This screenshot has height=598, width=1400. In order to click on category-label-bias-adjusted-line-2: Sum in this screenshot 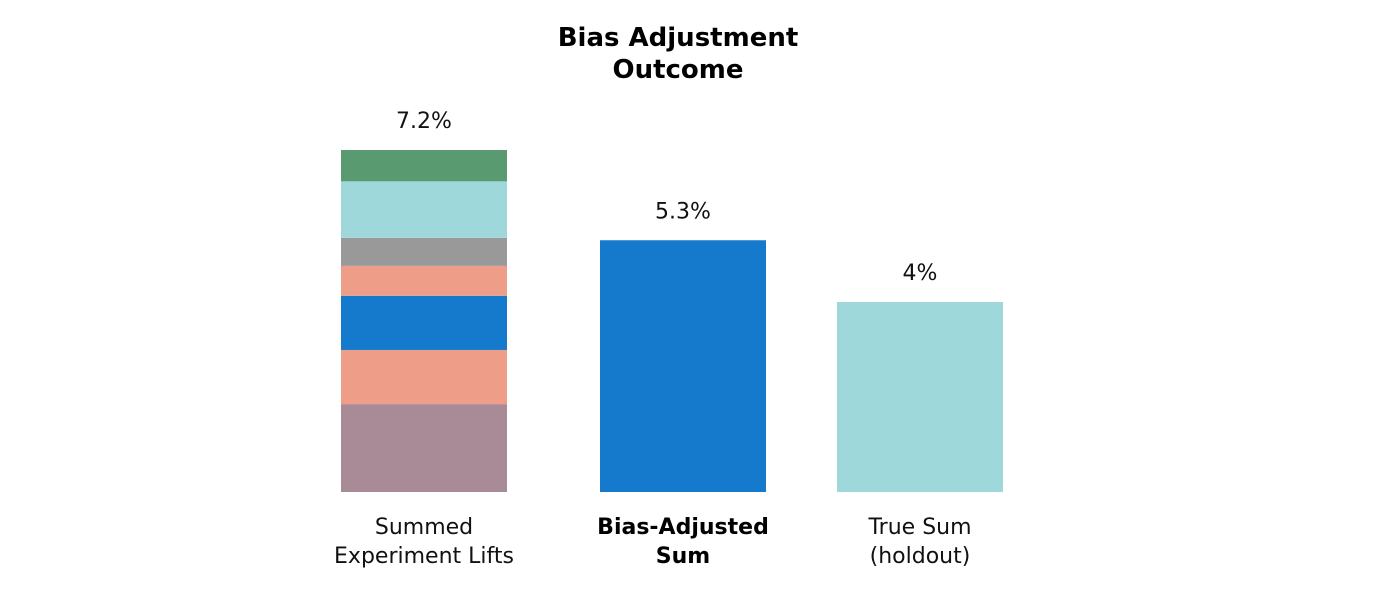, I will do `click(683, 556)`.